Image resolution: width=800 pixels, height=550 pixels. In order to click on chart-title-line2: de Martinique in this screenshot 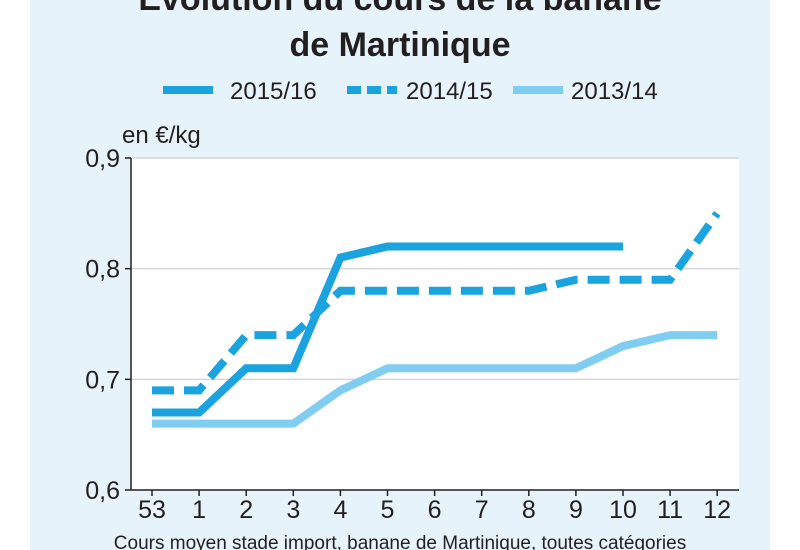, I will do `click(400, 45)`.